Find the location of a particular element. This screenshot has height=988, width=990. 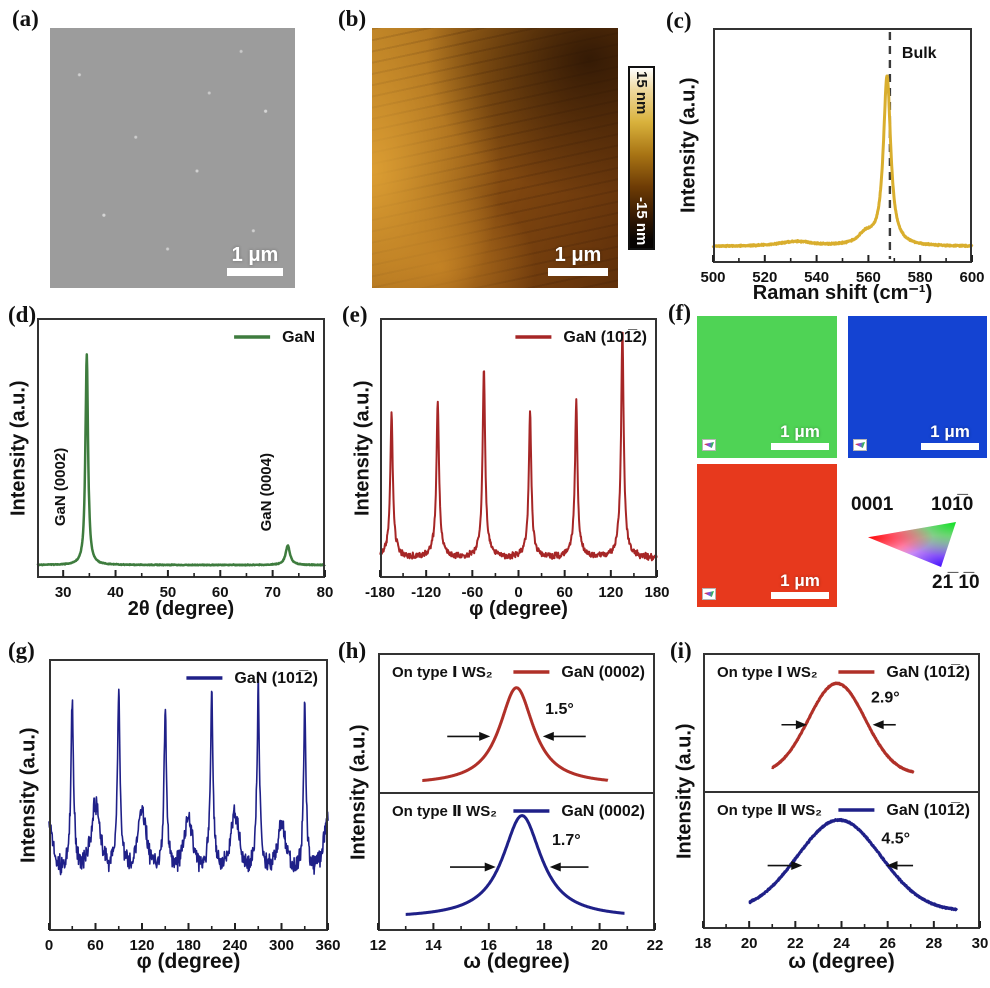

x-tick-label: 360 is located at coordinates (327, 945).